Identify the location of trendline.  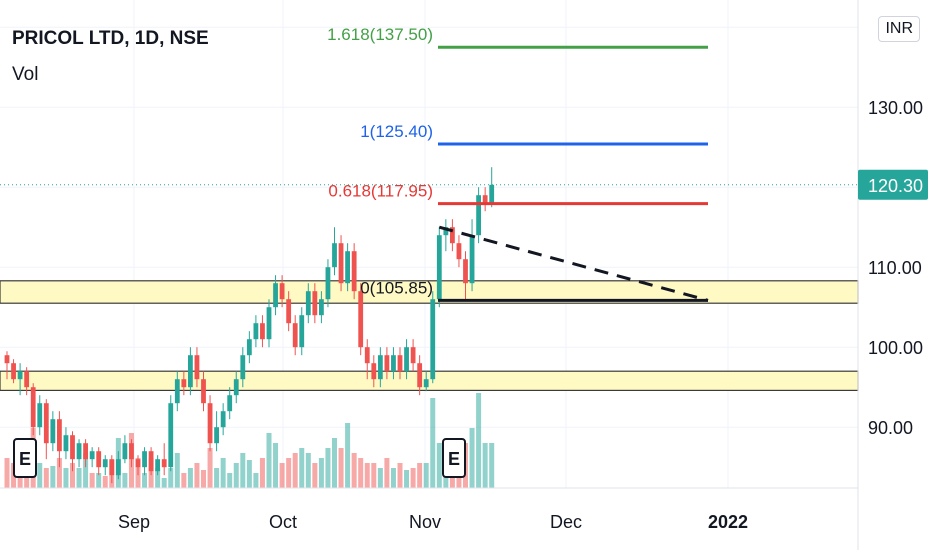
(573, 263).